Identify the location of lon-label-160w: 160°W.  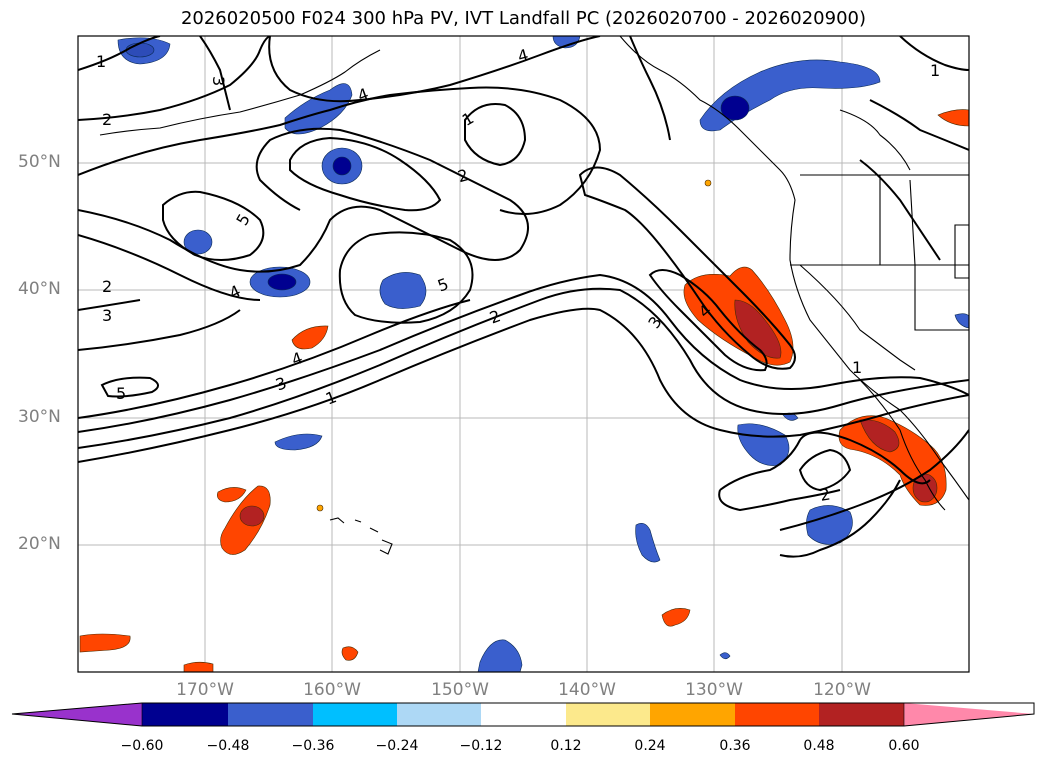
(332, 690).